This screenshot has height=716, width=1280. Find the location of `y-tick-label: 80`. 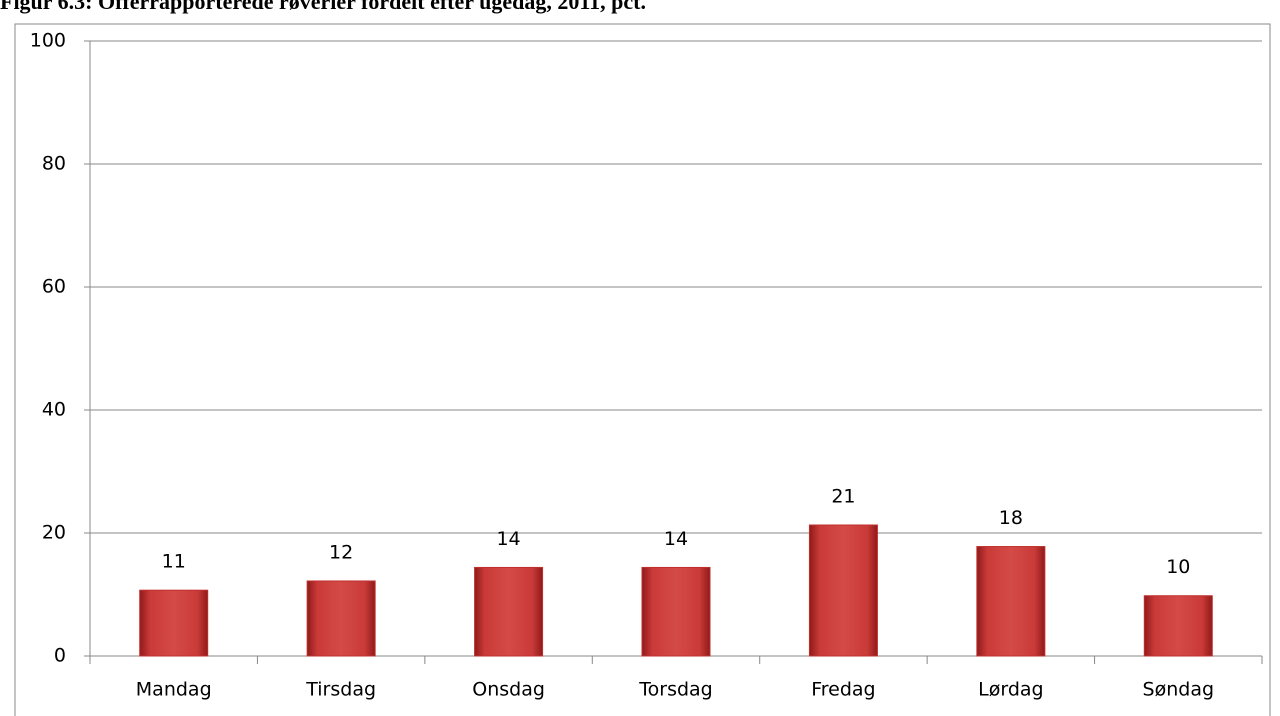

y-tick-label: 80 is located at coordinates (54, 164).